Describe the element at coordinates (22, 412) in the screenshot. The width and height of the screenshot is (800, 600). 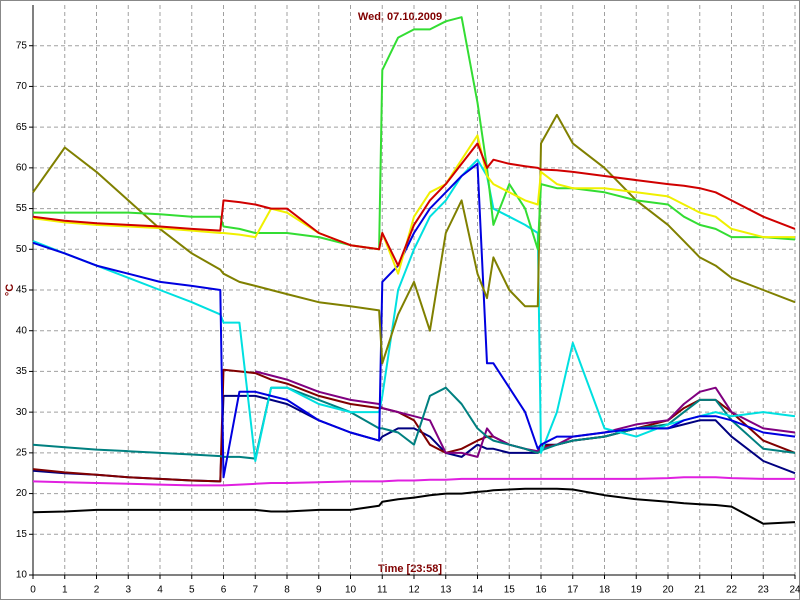
I see `y-tick-label: 30` at that location.